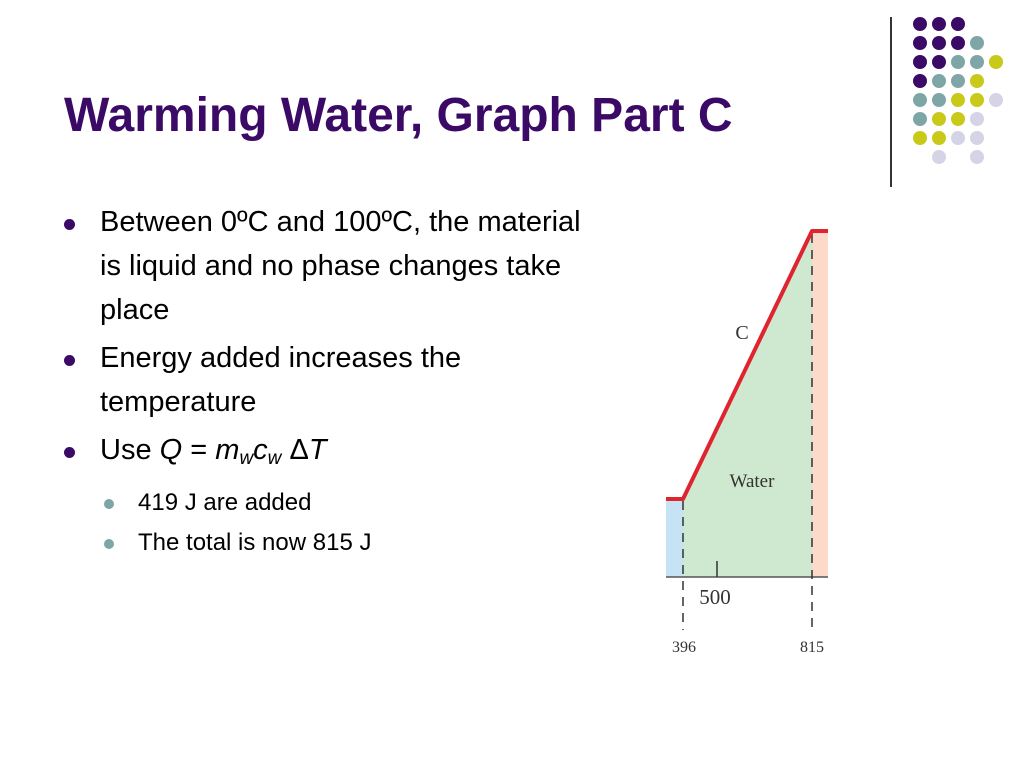  I want to click on formula-m-subscript: w, so click(246, 458).